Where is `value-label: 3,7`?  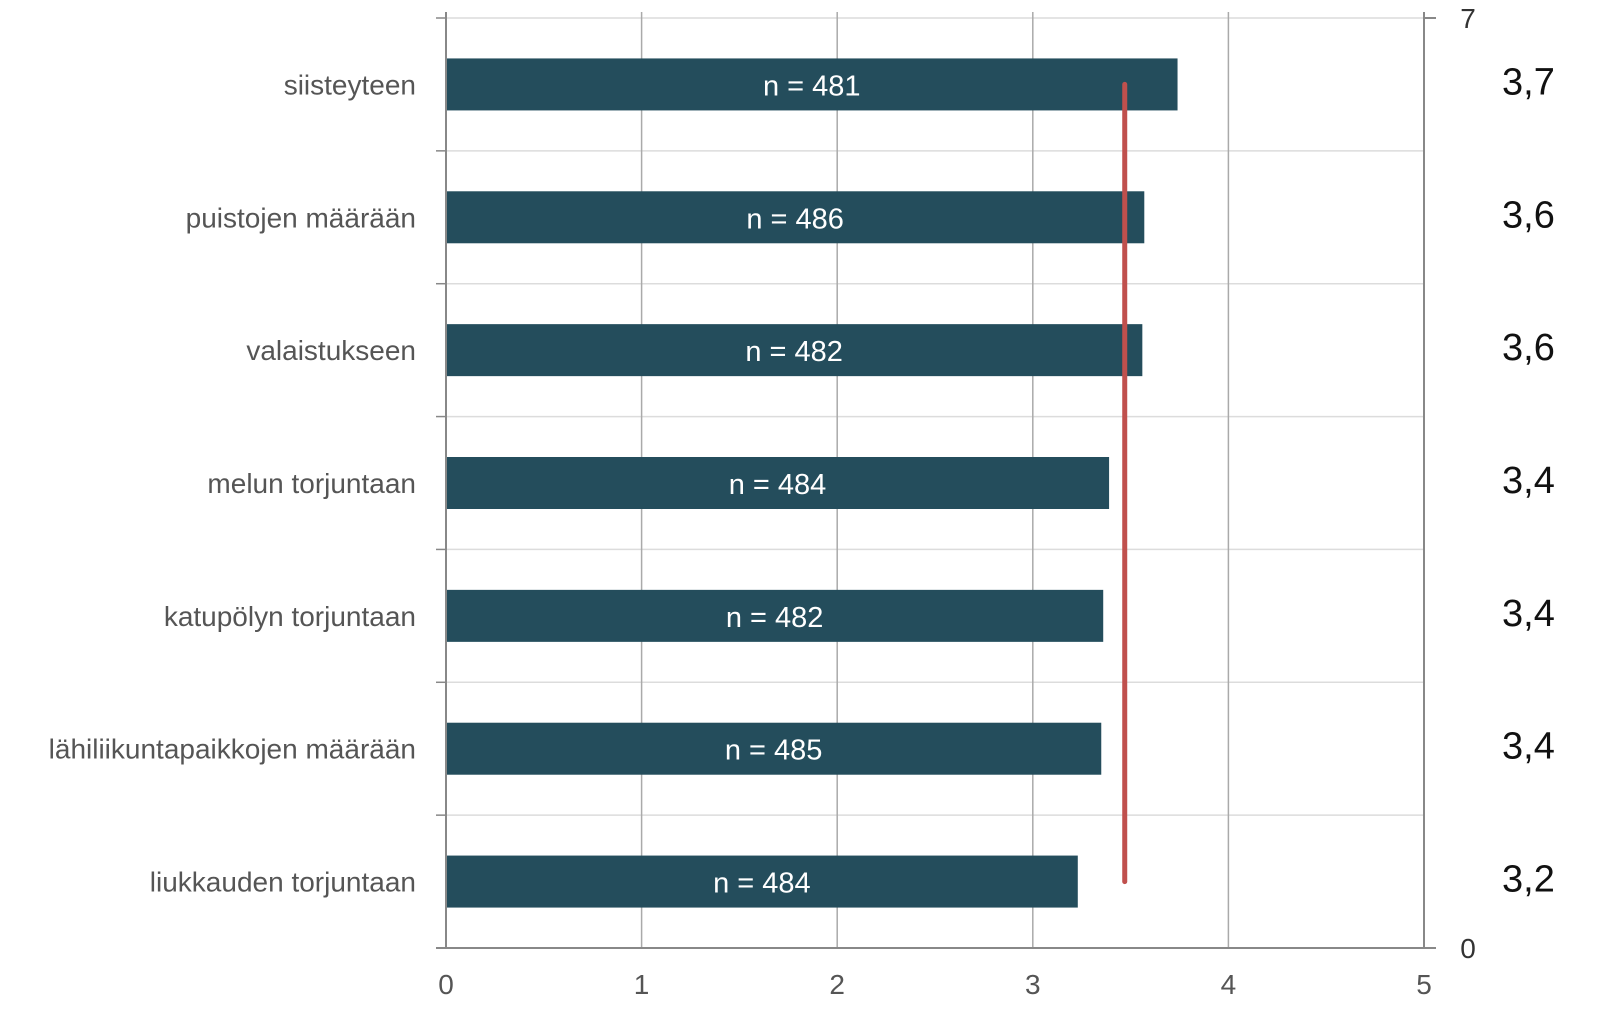
value-label: 3,7 is located at coordinates (1528, 82).